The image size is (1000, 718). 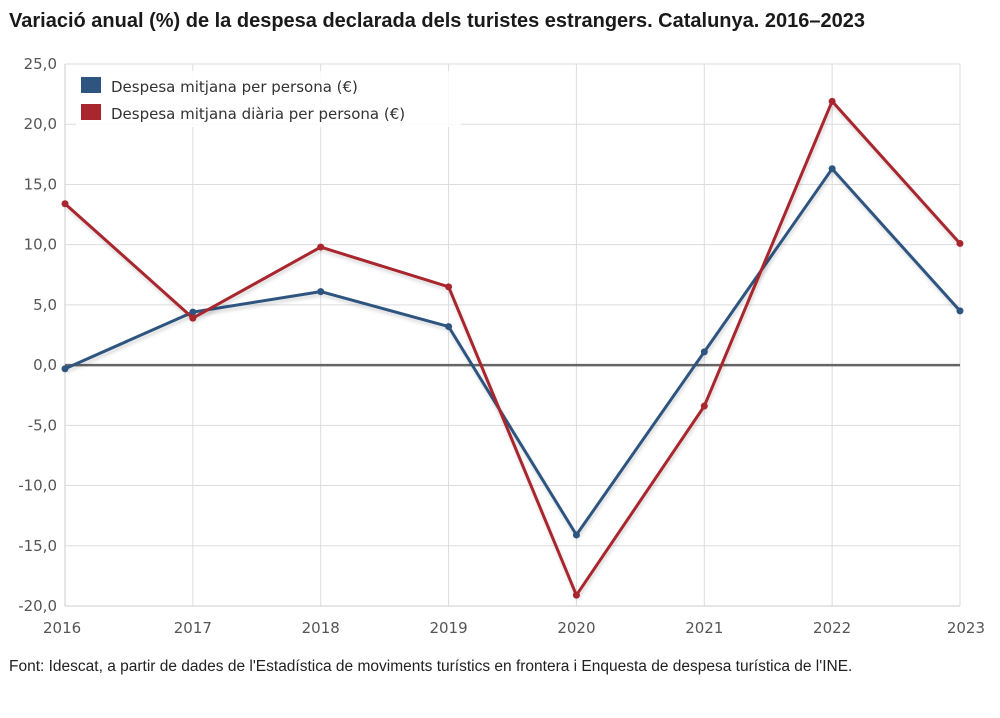 I want to click on y-tick-label: 0,0, so click(x=45, y=365).